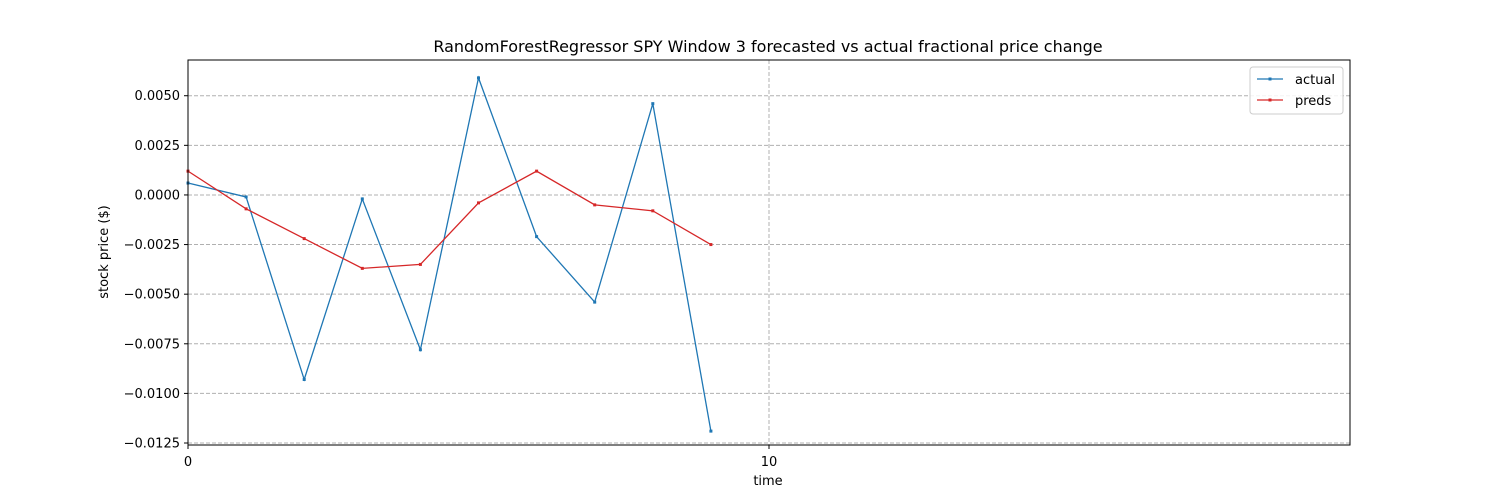 This screenshot has width=1500, height=500. I want to click on y-tick-label: 0.0025, so click(158, 146).